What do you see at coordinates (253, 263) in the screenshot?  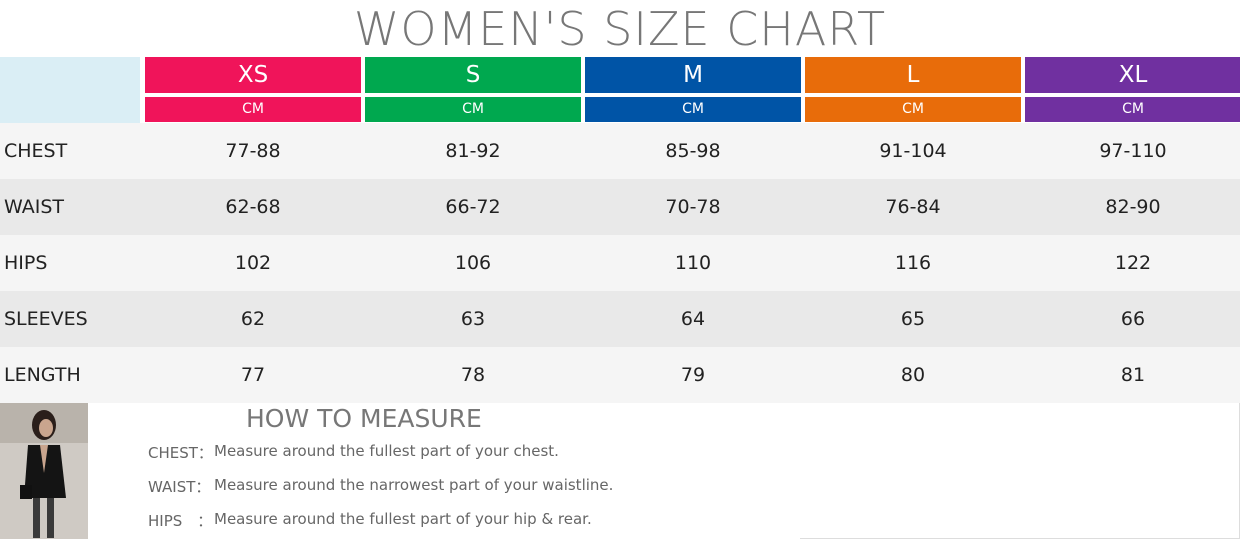 I see `cell-value: 102` at bounding box center [253, 263].